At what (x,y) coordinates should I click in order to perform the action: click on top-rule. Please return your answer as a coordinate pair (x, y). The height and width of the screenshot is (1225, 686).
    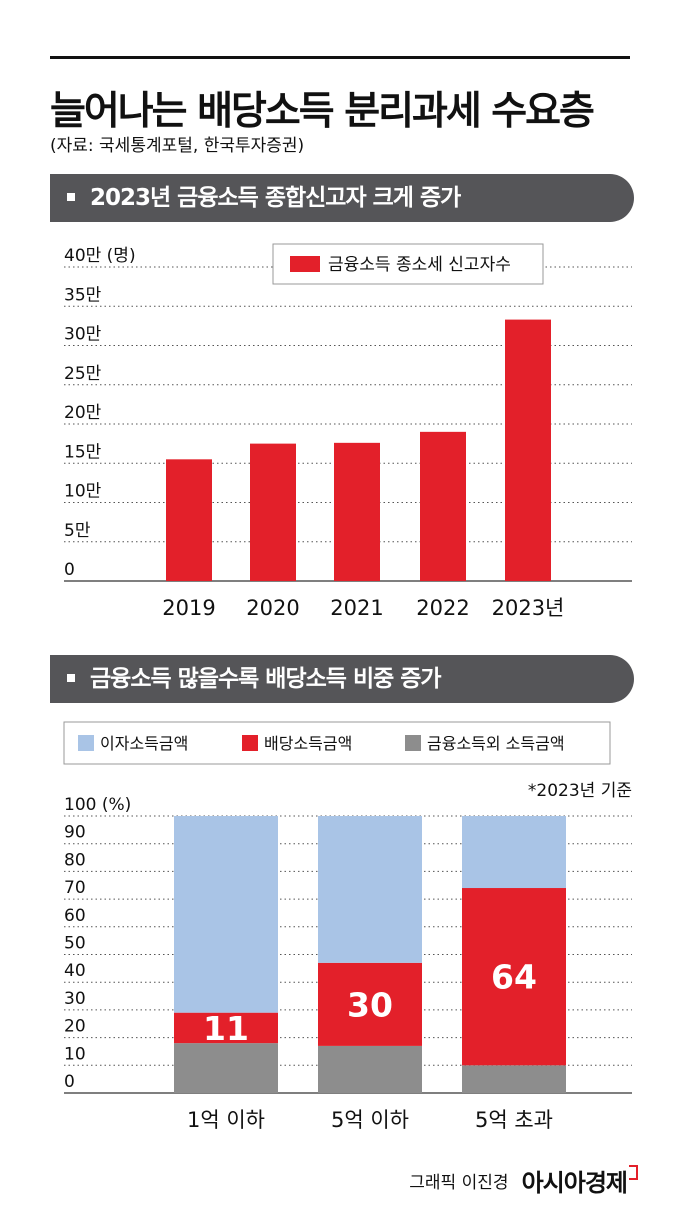
    Looking at the image, I should click on (340, 57).